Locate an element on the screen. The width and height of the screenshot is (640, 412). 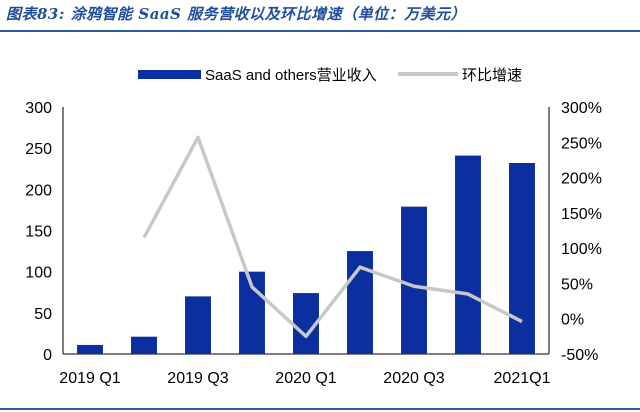
legend: SaaS and others营业收入 环比增速 is located at coordinates (330, 75).